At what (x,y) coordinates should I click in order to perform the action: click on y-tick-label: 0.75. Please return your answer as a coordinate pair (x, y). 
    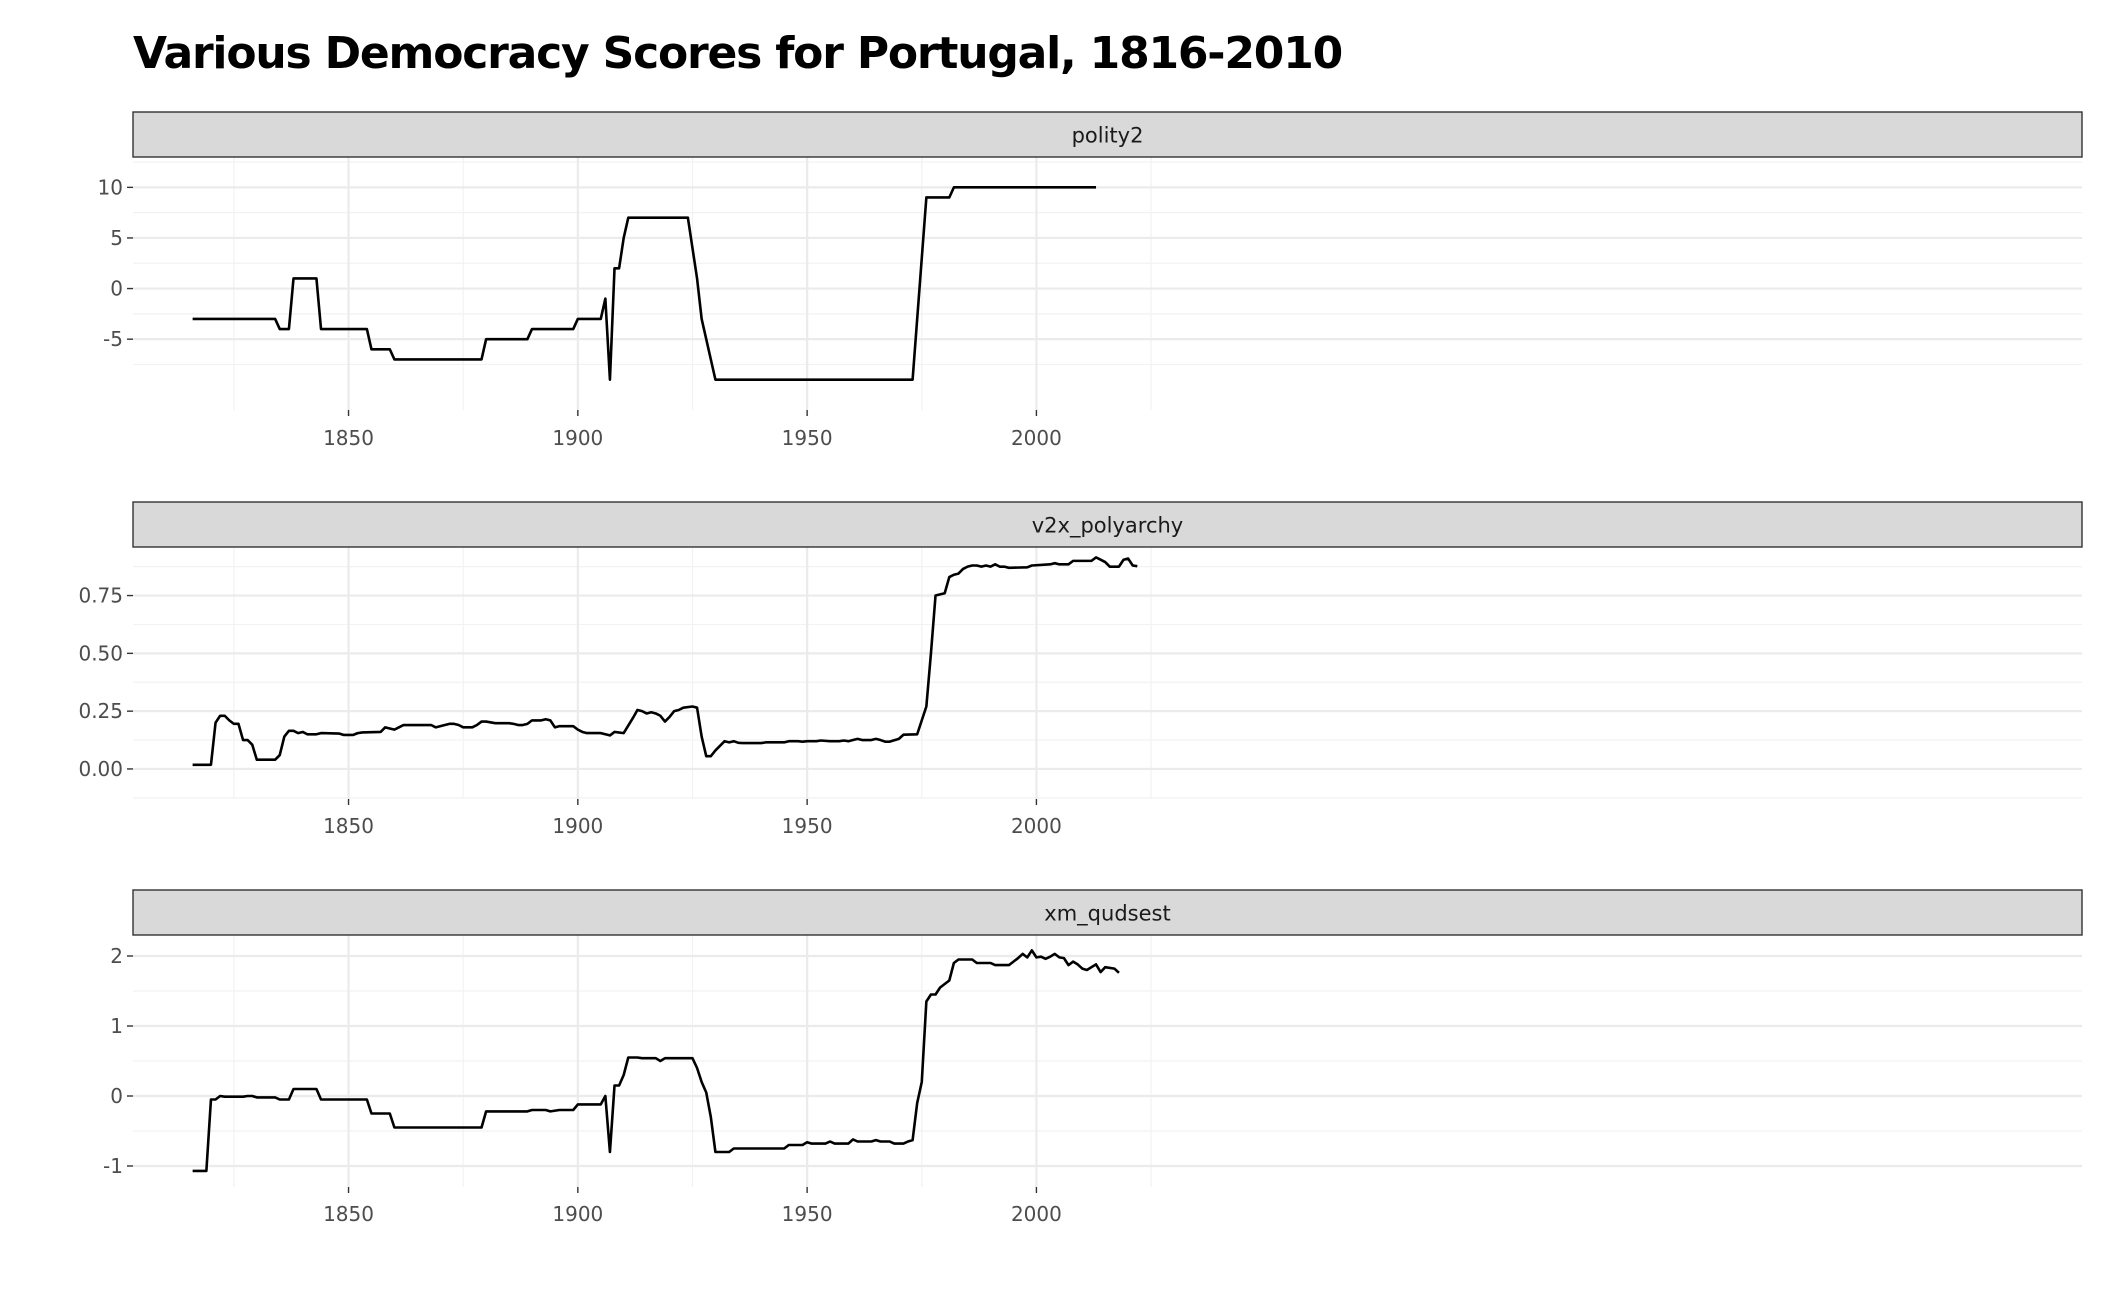
    Looking at the image, I should click on (100, 596).